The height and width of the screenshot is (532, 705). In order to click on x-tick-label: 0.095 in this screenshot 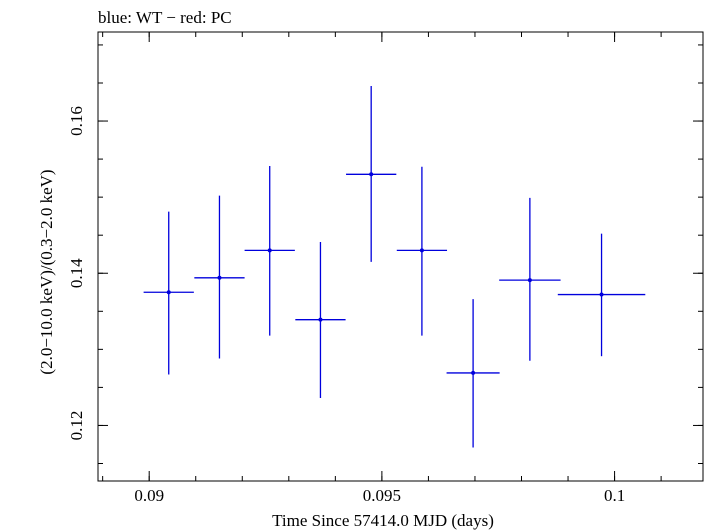, I will do `click(382, 495)`.